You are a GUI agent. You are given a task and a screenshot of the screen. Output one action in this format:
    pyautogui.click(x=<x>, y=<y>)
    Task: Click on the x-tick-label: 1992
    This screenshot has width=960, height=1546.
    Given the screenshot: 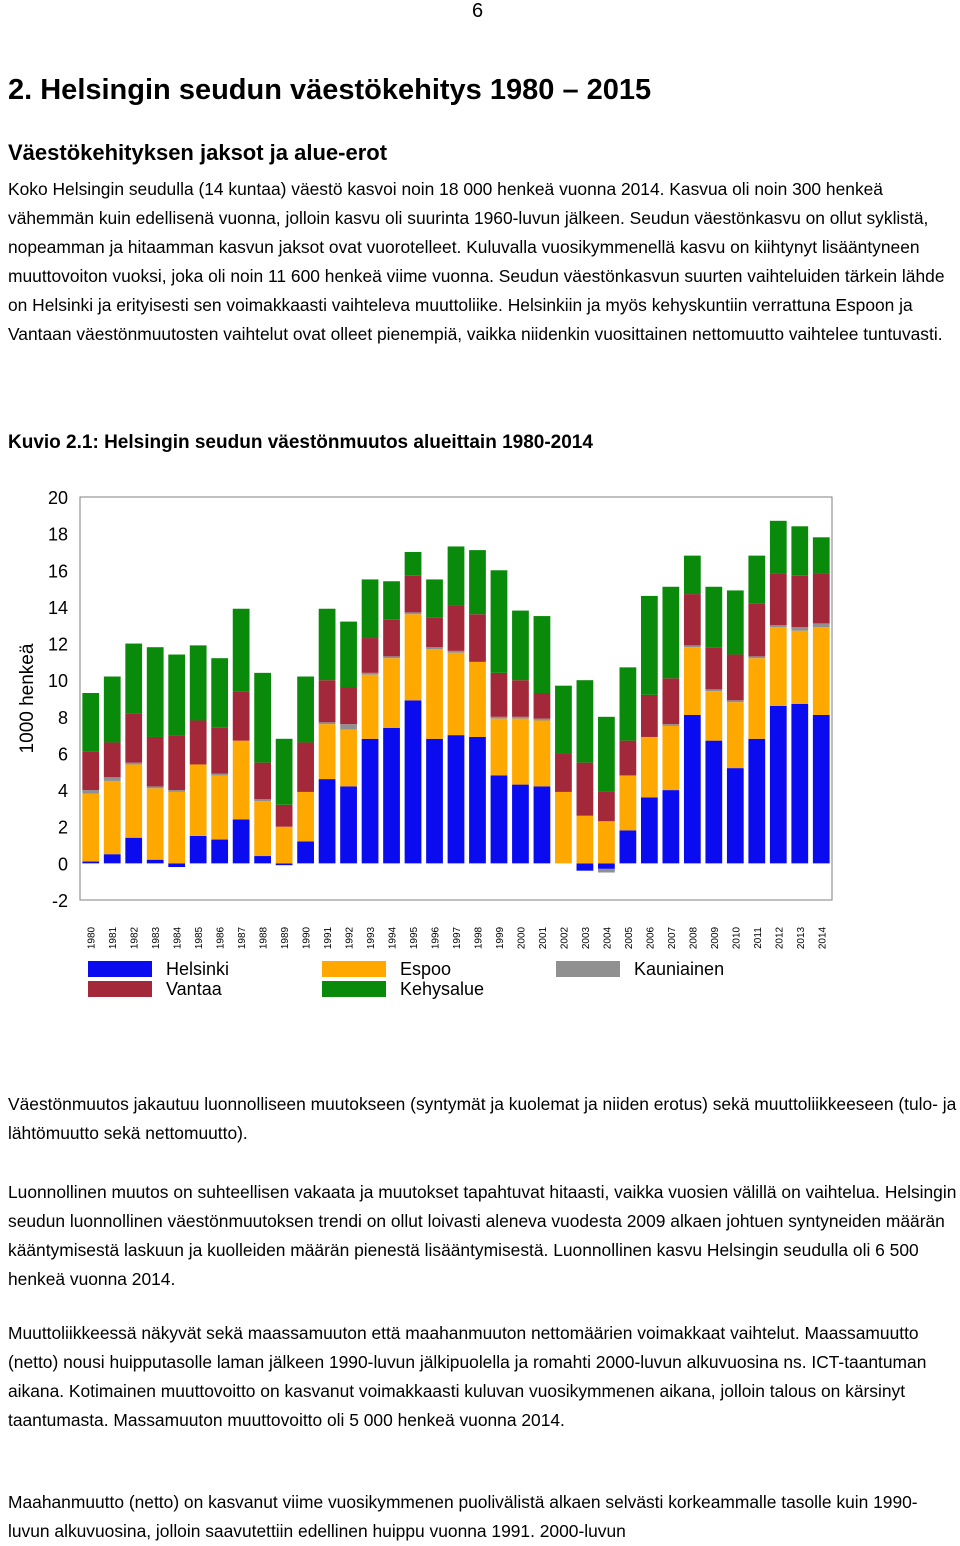 What is the action you would take?
    pyautogui.click(x=350, y=937)
    